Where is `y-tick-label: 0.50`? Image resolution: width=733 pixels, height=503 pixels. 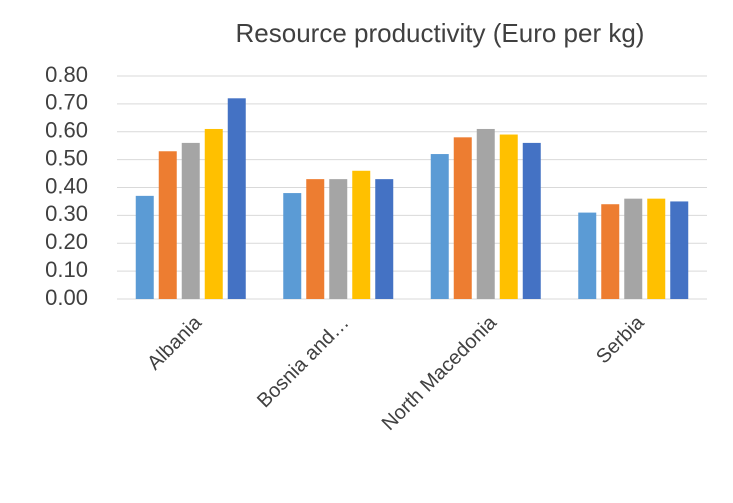
y-tick-label: 0.50 is located at coordinates (66, 157).